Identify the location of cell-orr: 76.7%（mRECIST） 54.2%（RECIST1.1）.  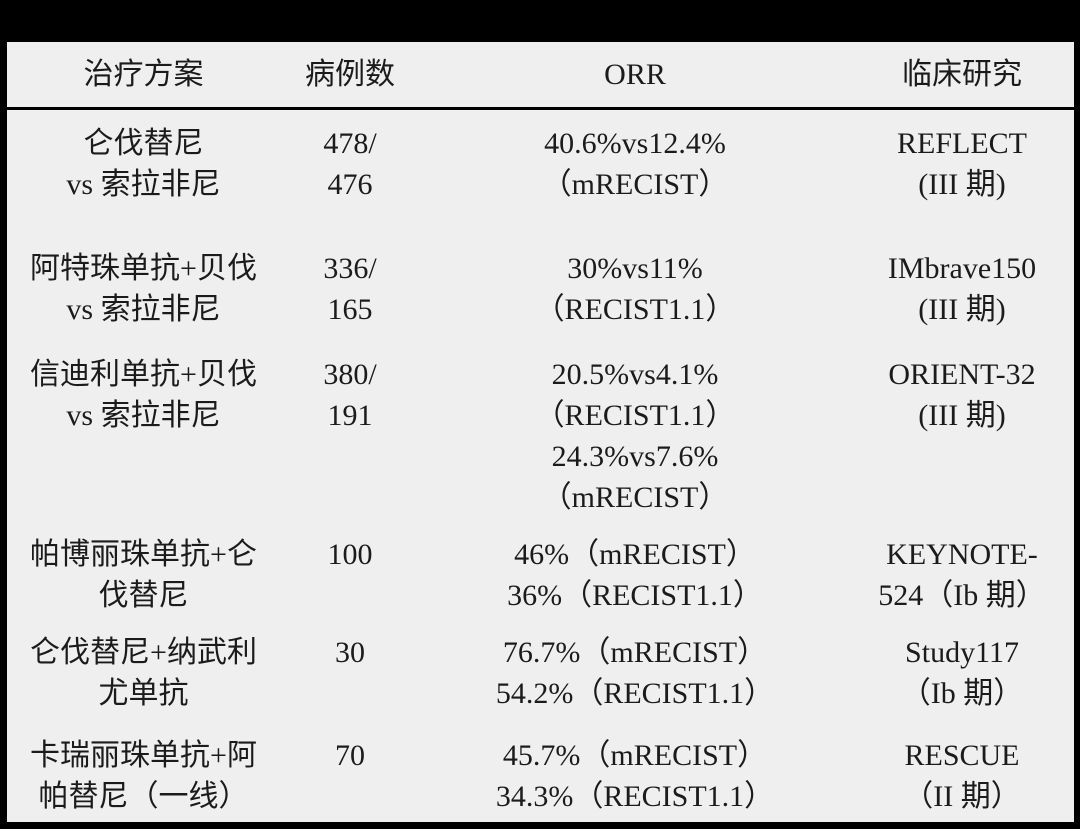
(635, 673).